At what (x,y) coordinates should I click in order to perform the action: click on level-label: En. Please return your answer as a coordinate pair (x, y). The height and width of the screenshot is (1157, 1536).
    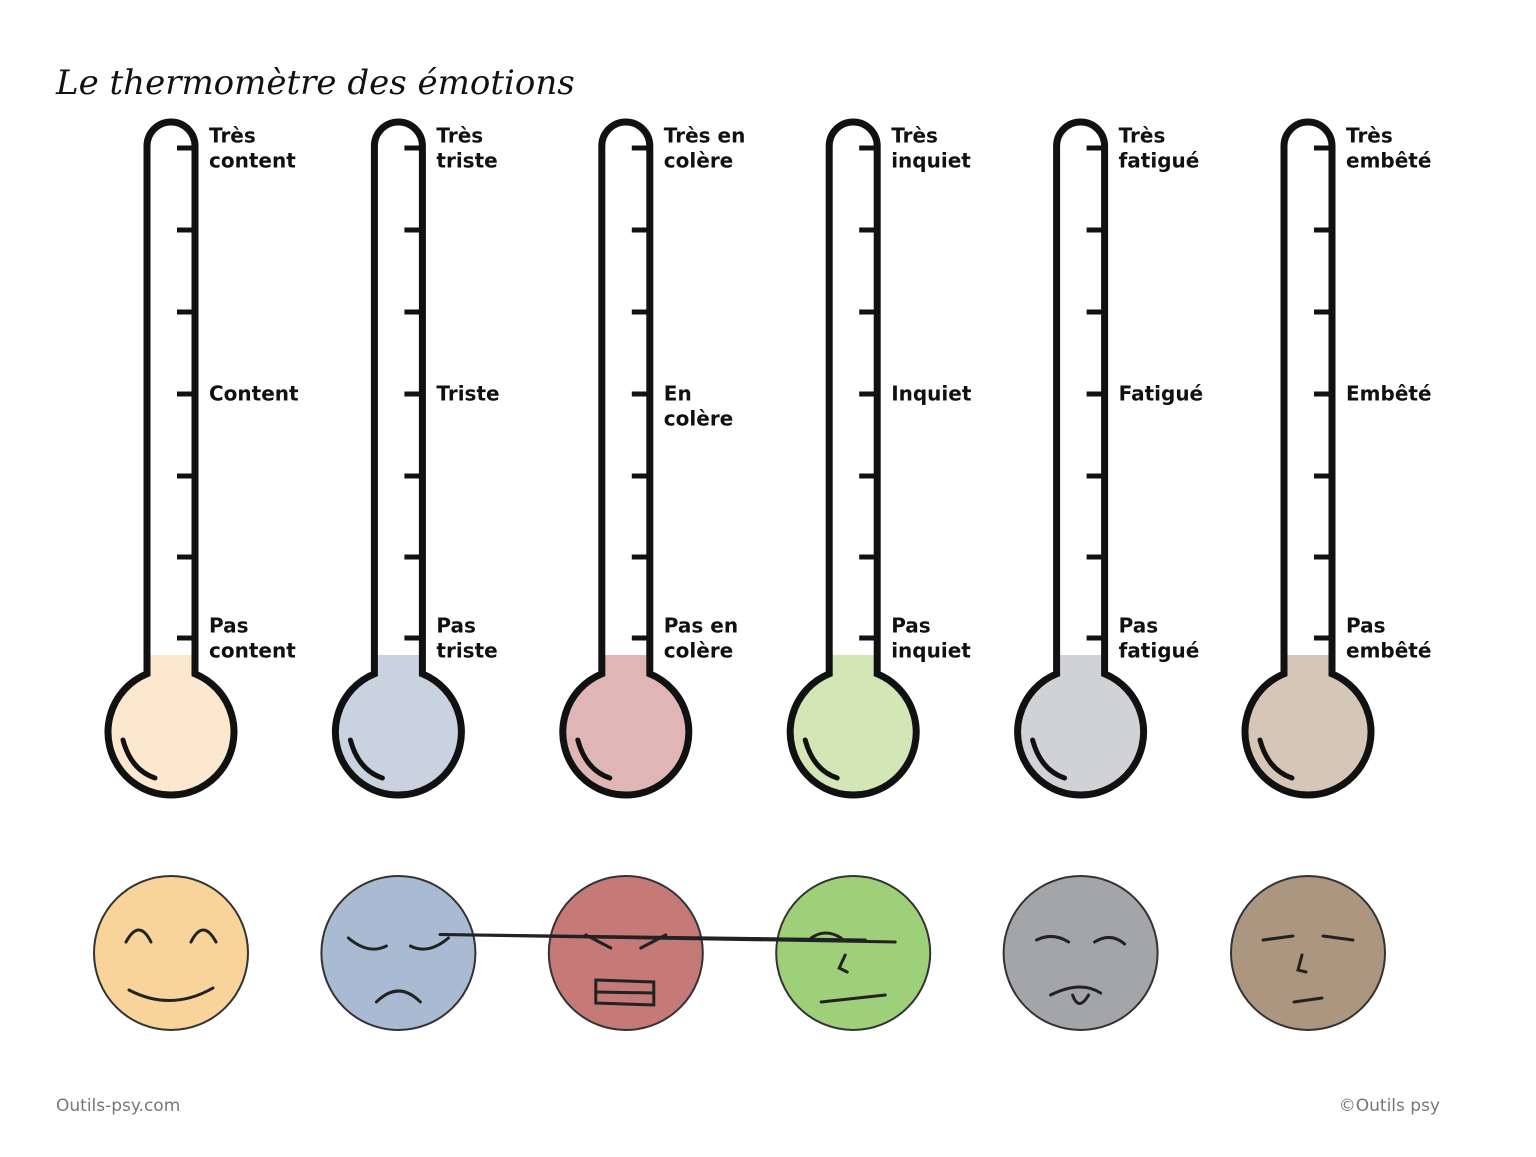
    Looking at the image, I should click on (678, 394).